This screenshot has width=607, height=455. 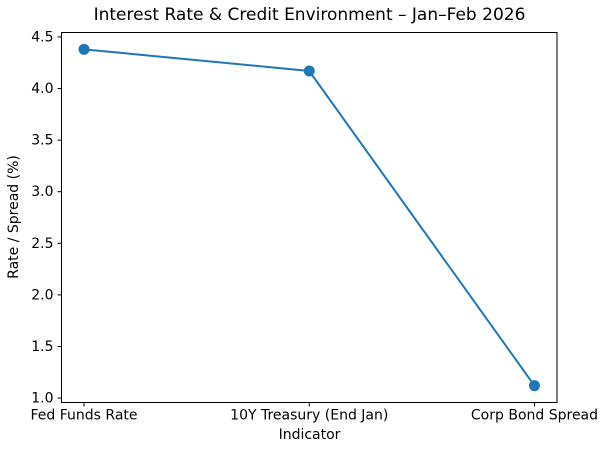 I want to click on y-tick-label: 2.5, so click(x=42, y=244).